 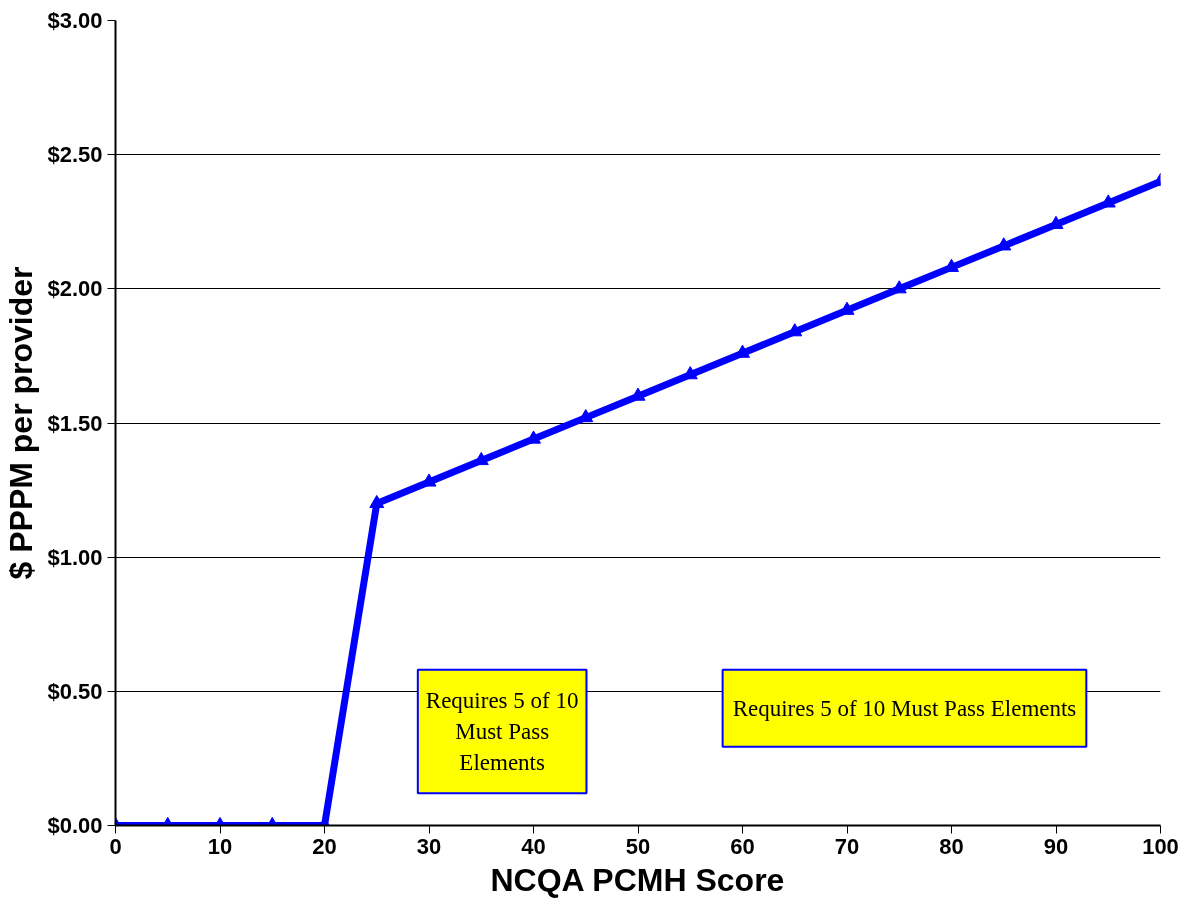 I want to click on x-tick-label: 40, so click(x=533, y=846).